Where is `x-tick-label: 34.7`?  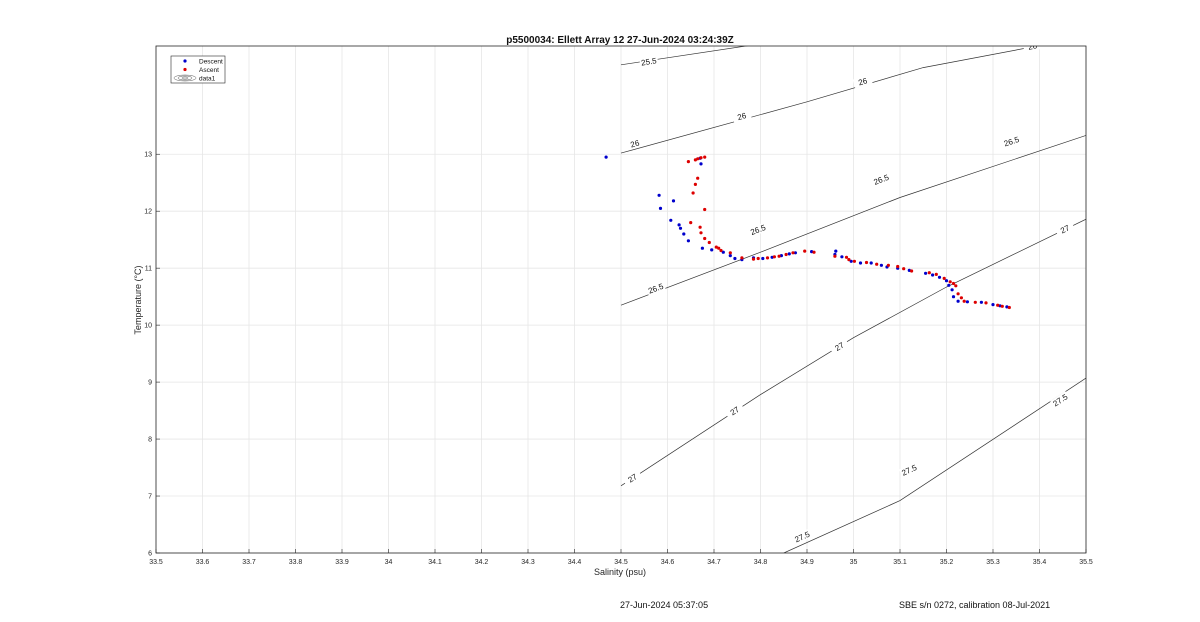
x-tick-label: 34.7 is located at coordinates (714, 562).